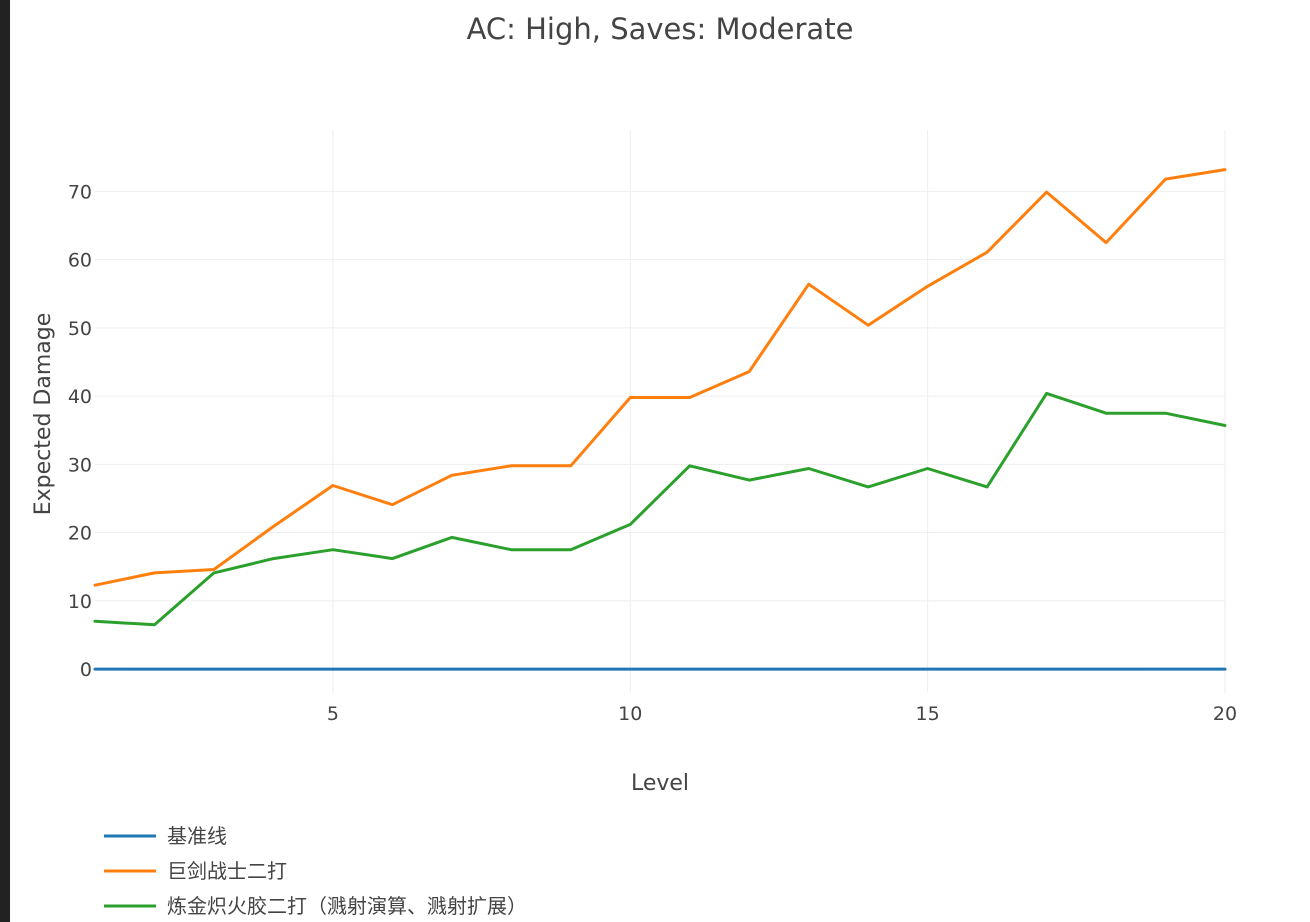  What do you see at coordinates (80, 602) in the screenshot?
I see `y-tick-label: 10` at bounding box center [80, 602].